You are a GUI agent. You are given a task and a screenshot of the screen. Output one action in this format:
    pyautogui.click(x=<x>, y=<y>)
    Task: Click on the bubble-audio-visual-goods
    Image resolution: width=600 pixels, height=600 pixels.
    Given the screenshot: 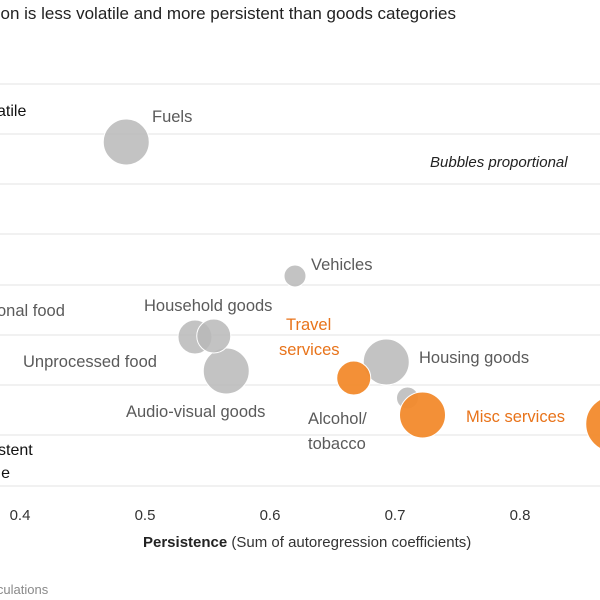 What is the action you would take?
    pyautogui.click(x=214, y=336)
    